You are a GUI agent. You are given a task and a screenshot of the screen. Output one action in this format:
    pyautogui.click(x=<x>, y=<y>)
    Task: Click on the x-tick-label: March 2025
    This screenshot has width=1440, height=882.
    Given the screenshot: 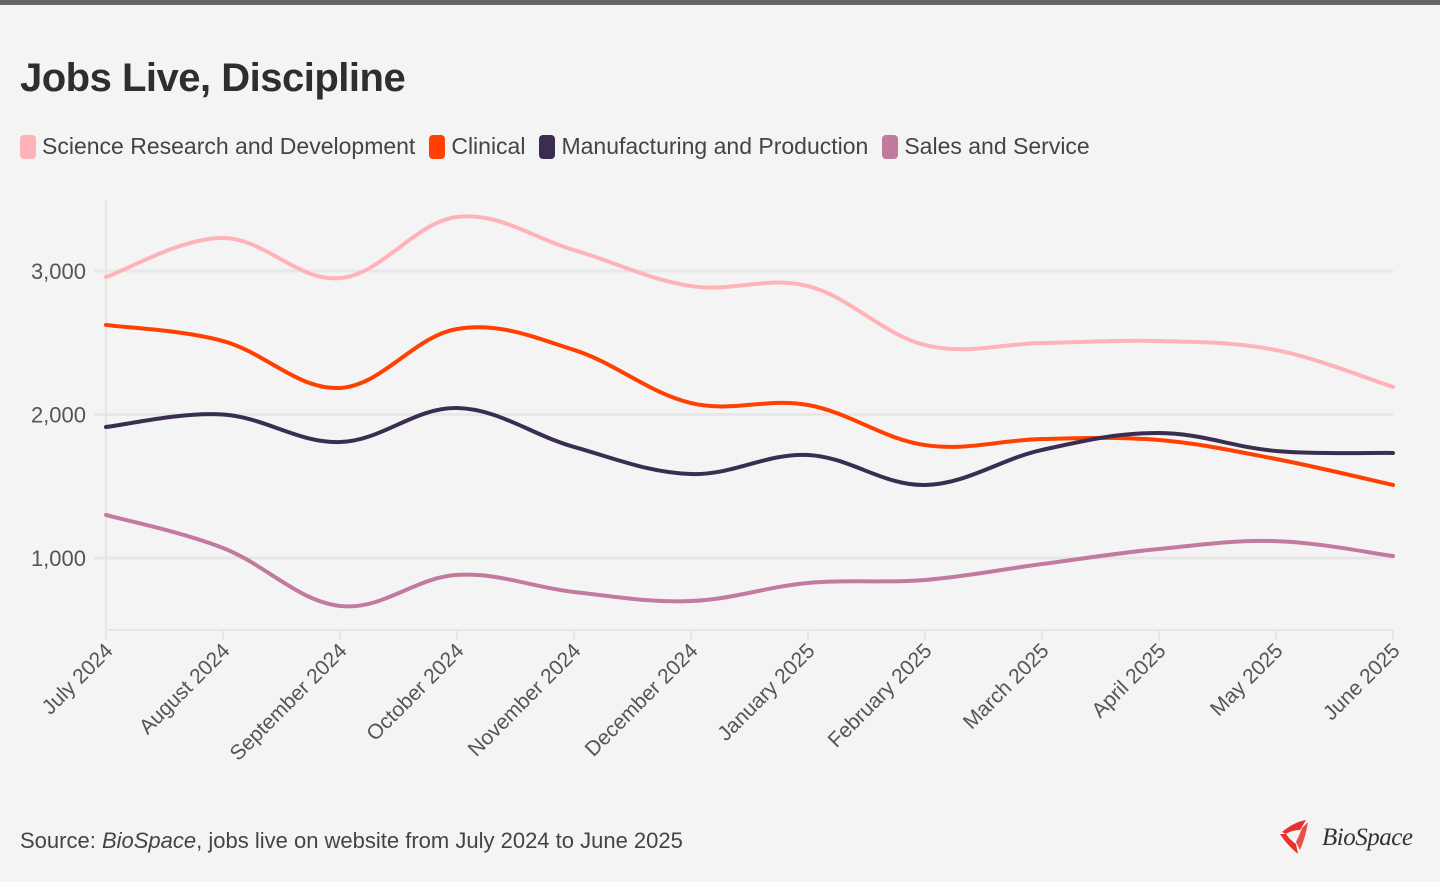 What is the action you would take?
    pyautogui.click(x=1006, y=686)
    